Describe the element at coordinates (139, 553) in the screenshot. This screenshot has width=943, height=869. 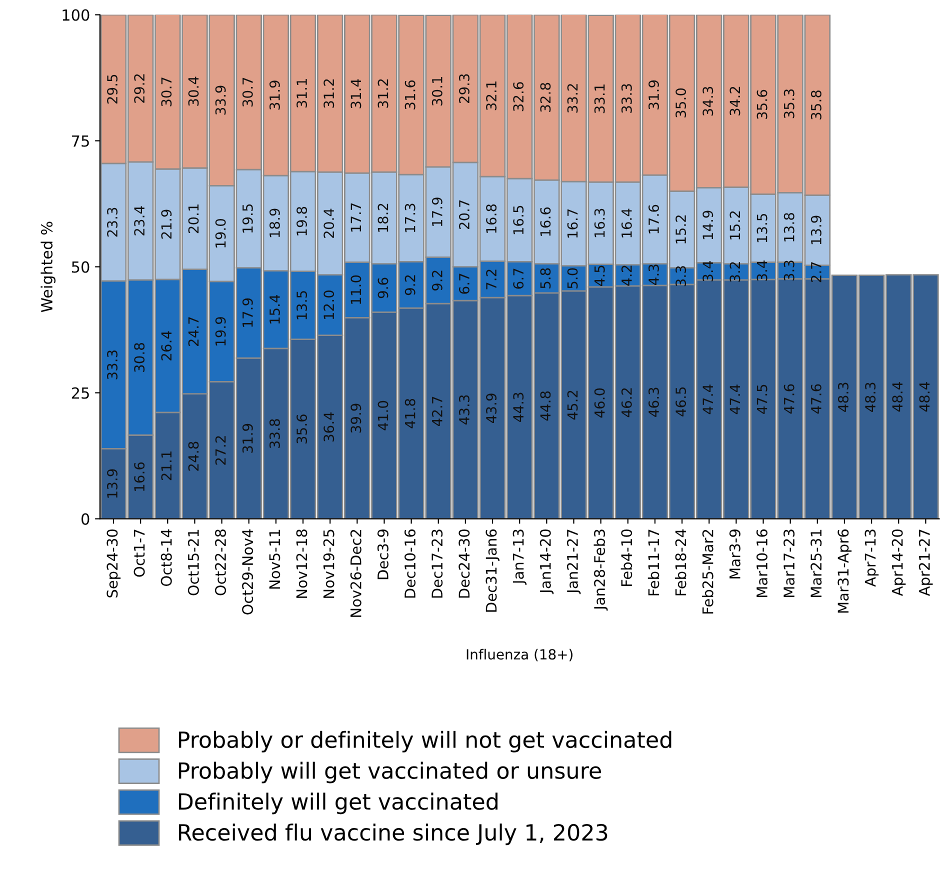
I see `x-tick-label: Oct1-7` at that location.